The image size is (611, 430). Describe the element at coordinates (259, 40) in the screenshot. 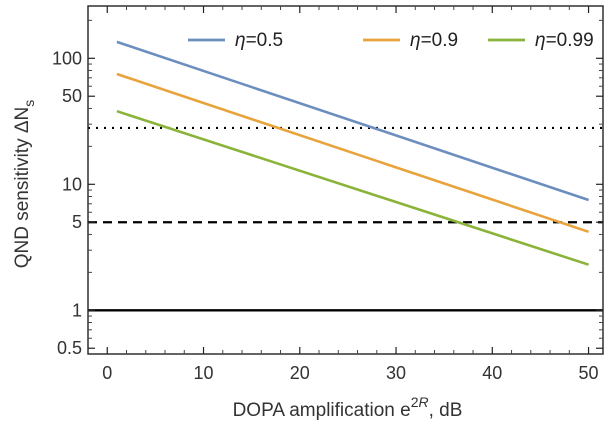

I see `legend-label-eta-0.5: η=0.5` at that location.